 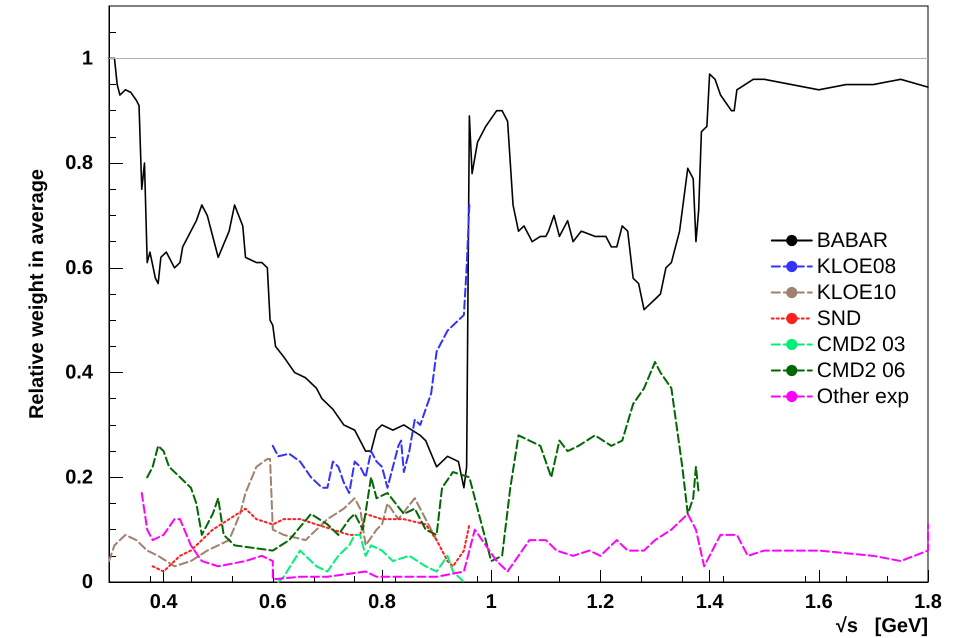 What do you see at coordinates (272, 602) in the screenshot?
I see `x-tick-label: 0.6` at bounding box center [272, 602].